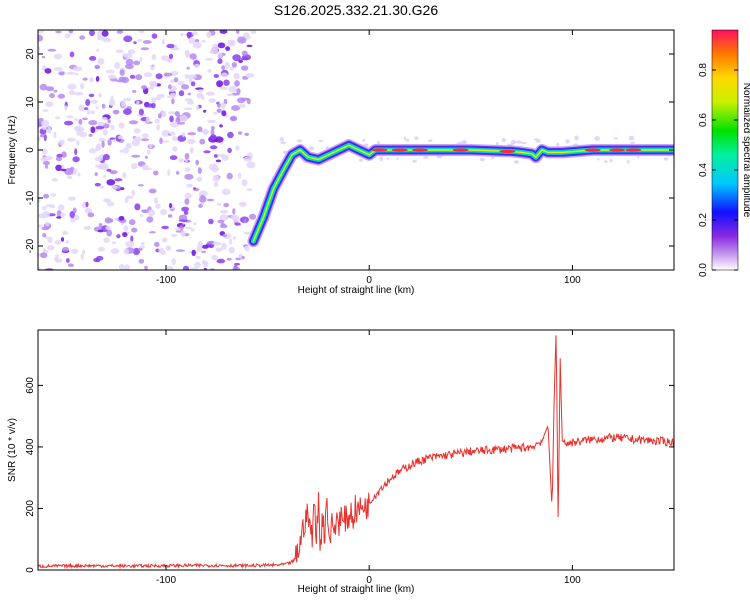 The image size is (750, 600). I want to click on spectrogram-x-label: Height of straight line (km), so click(356, 290).